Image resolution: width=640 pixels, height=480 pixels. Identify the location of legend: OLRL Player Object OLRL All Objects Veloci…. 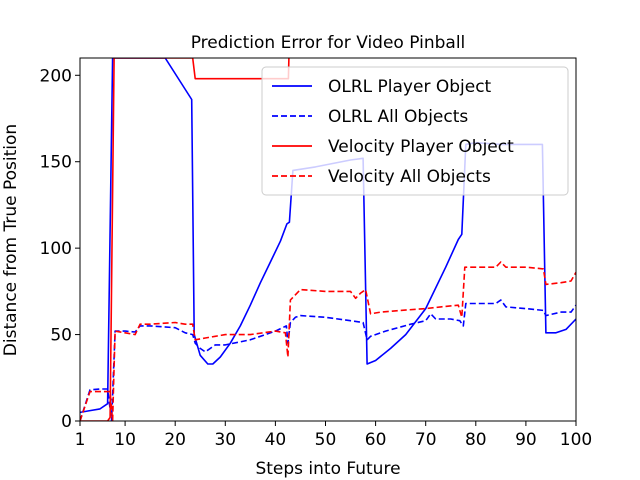
(415, 131).